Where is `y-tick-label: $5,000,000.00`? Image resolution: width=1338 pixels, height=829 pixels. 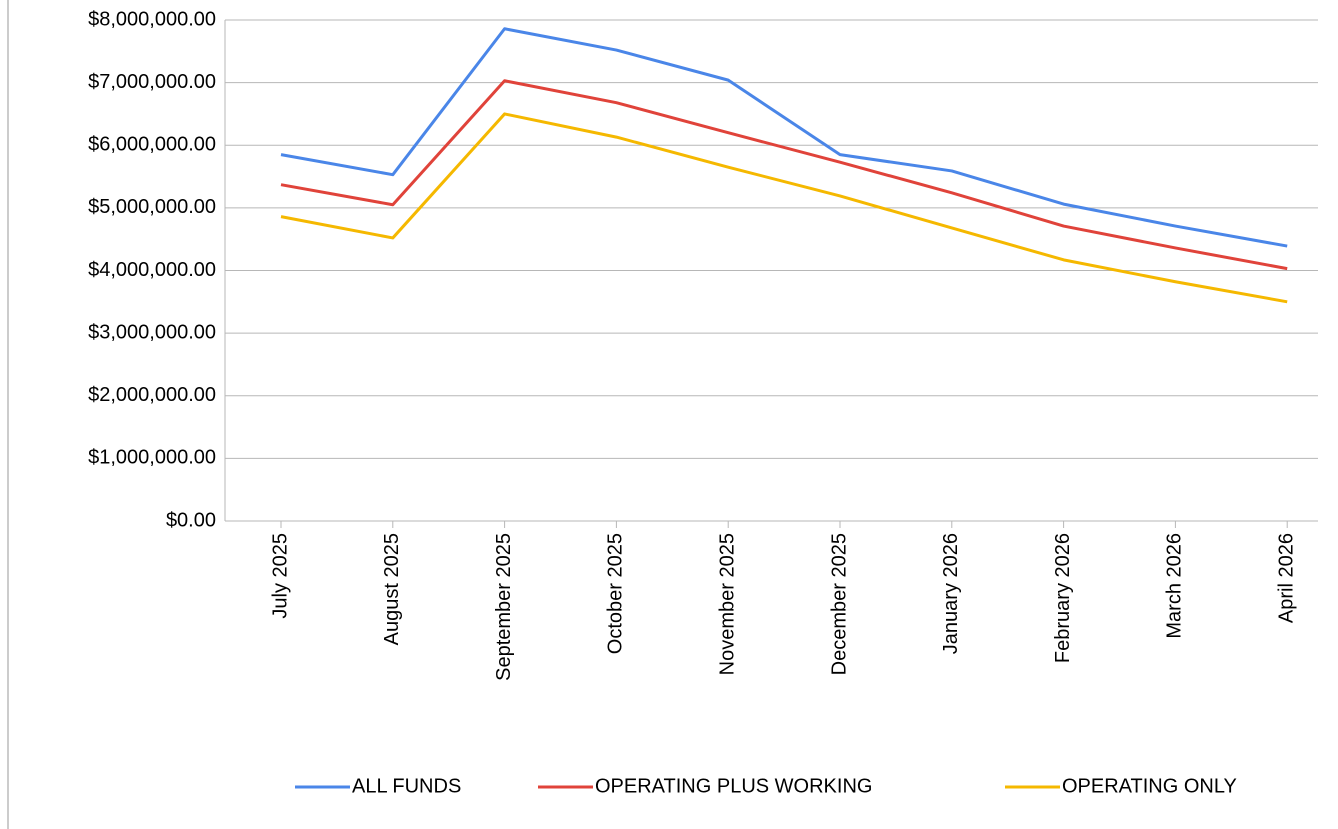
y-tick-label: $5,000,000.00 is located at coordinates (152, 207).